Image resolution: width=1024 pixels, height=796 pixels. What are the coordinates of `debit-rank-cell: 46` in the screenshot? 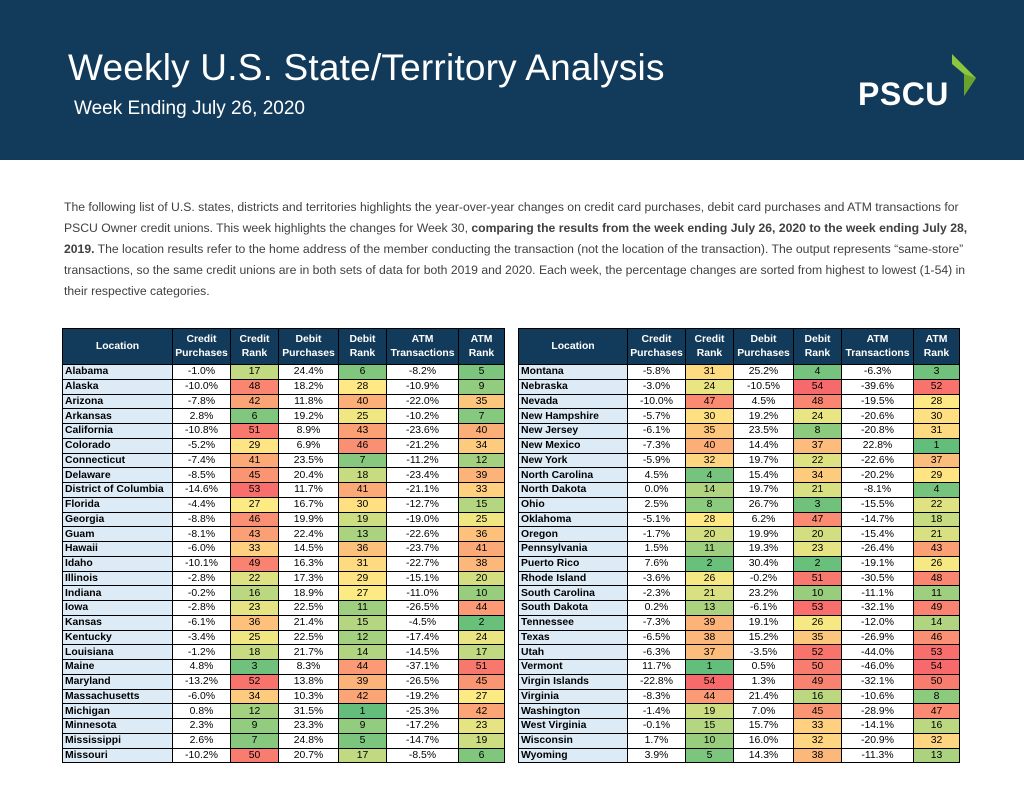 It's located at (362, 445).